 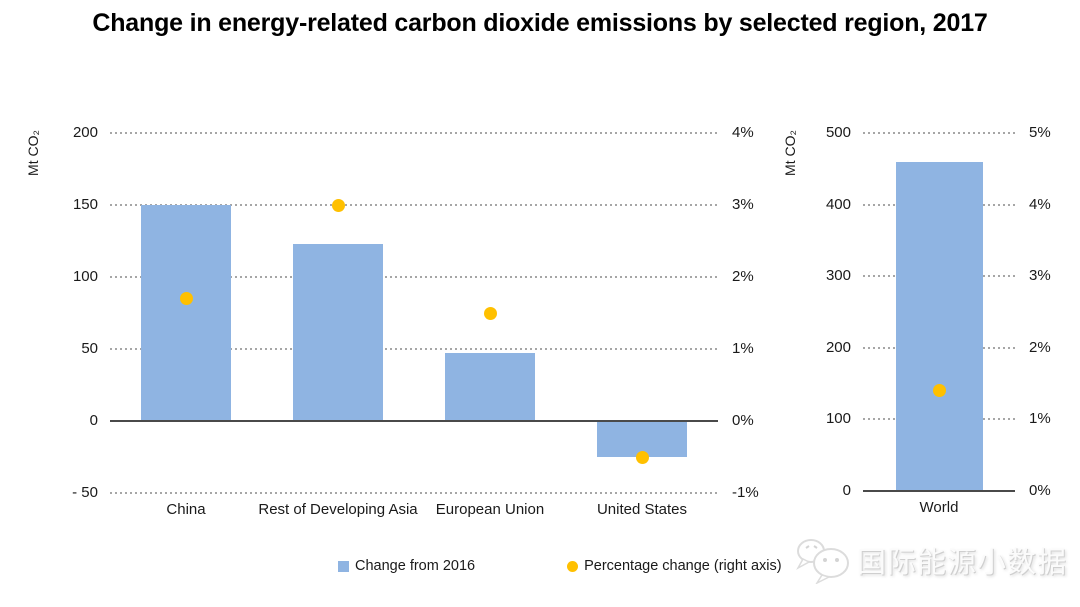 What do you see at coordinates (838, 204) in the screenshot?
I see `left-axis-tick-400: 400` at bounding box center [838, 204].